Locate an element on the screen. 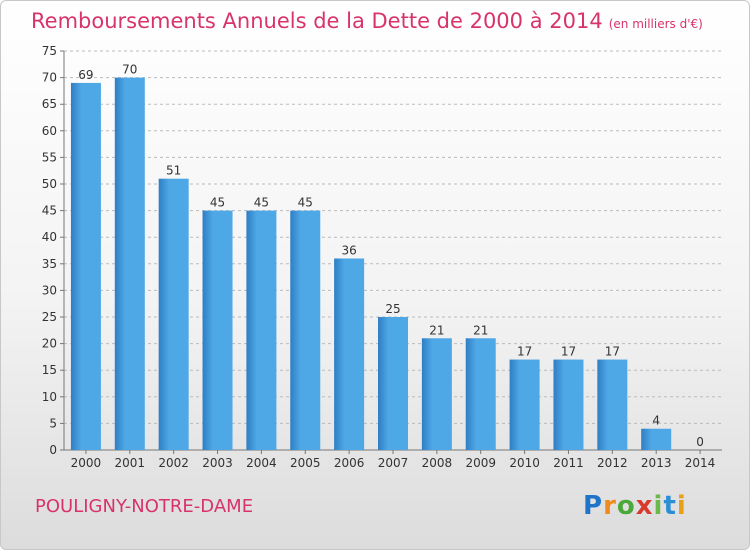 The height and width of the screenshot is (550, 750). y-tick-label: 40 is located at coordinates (49, 237).